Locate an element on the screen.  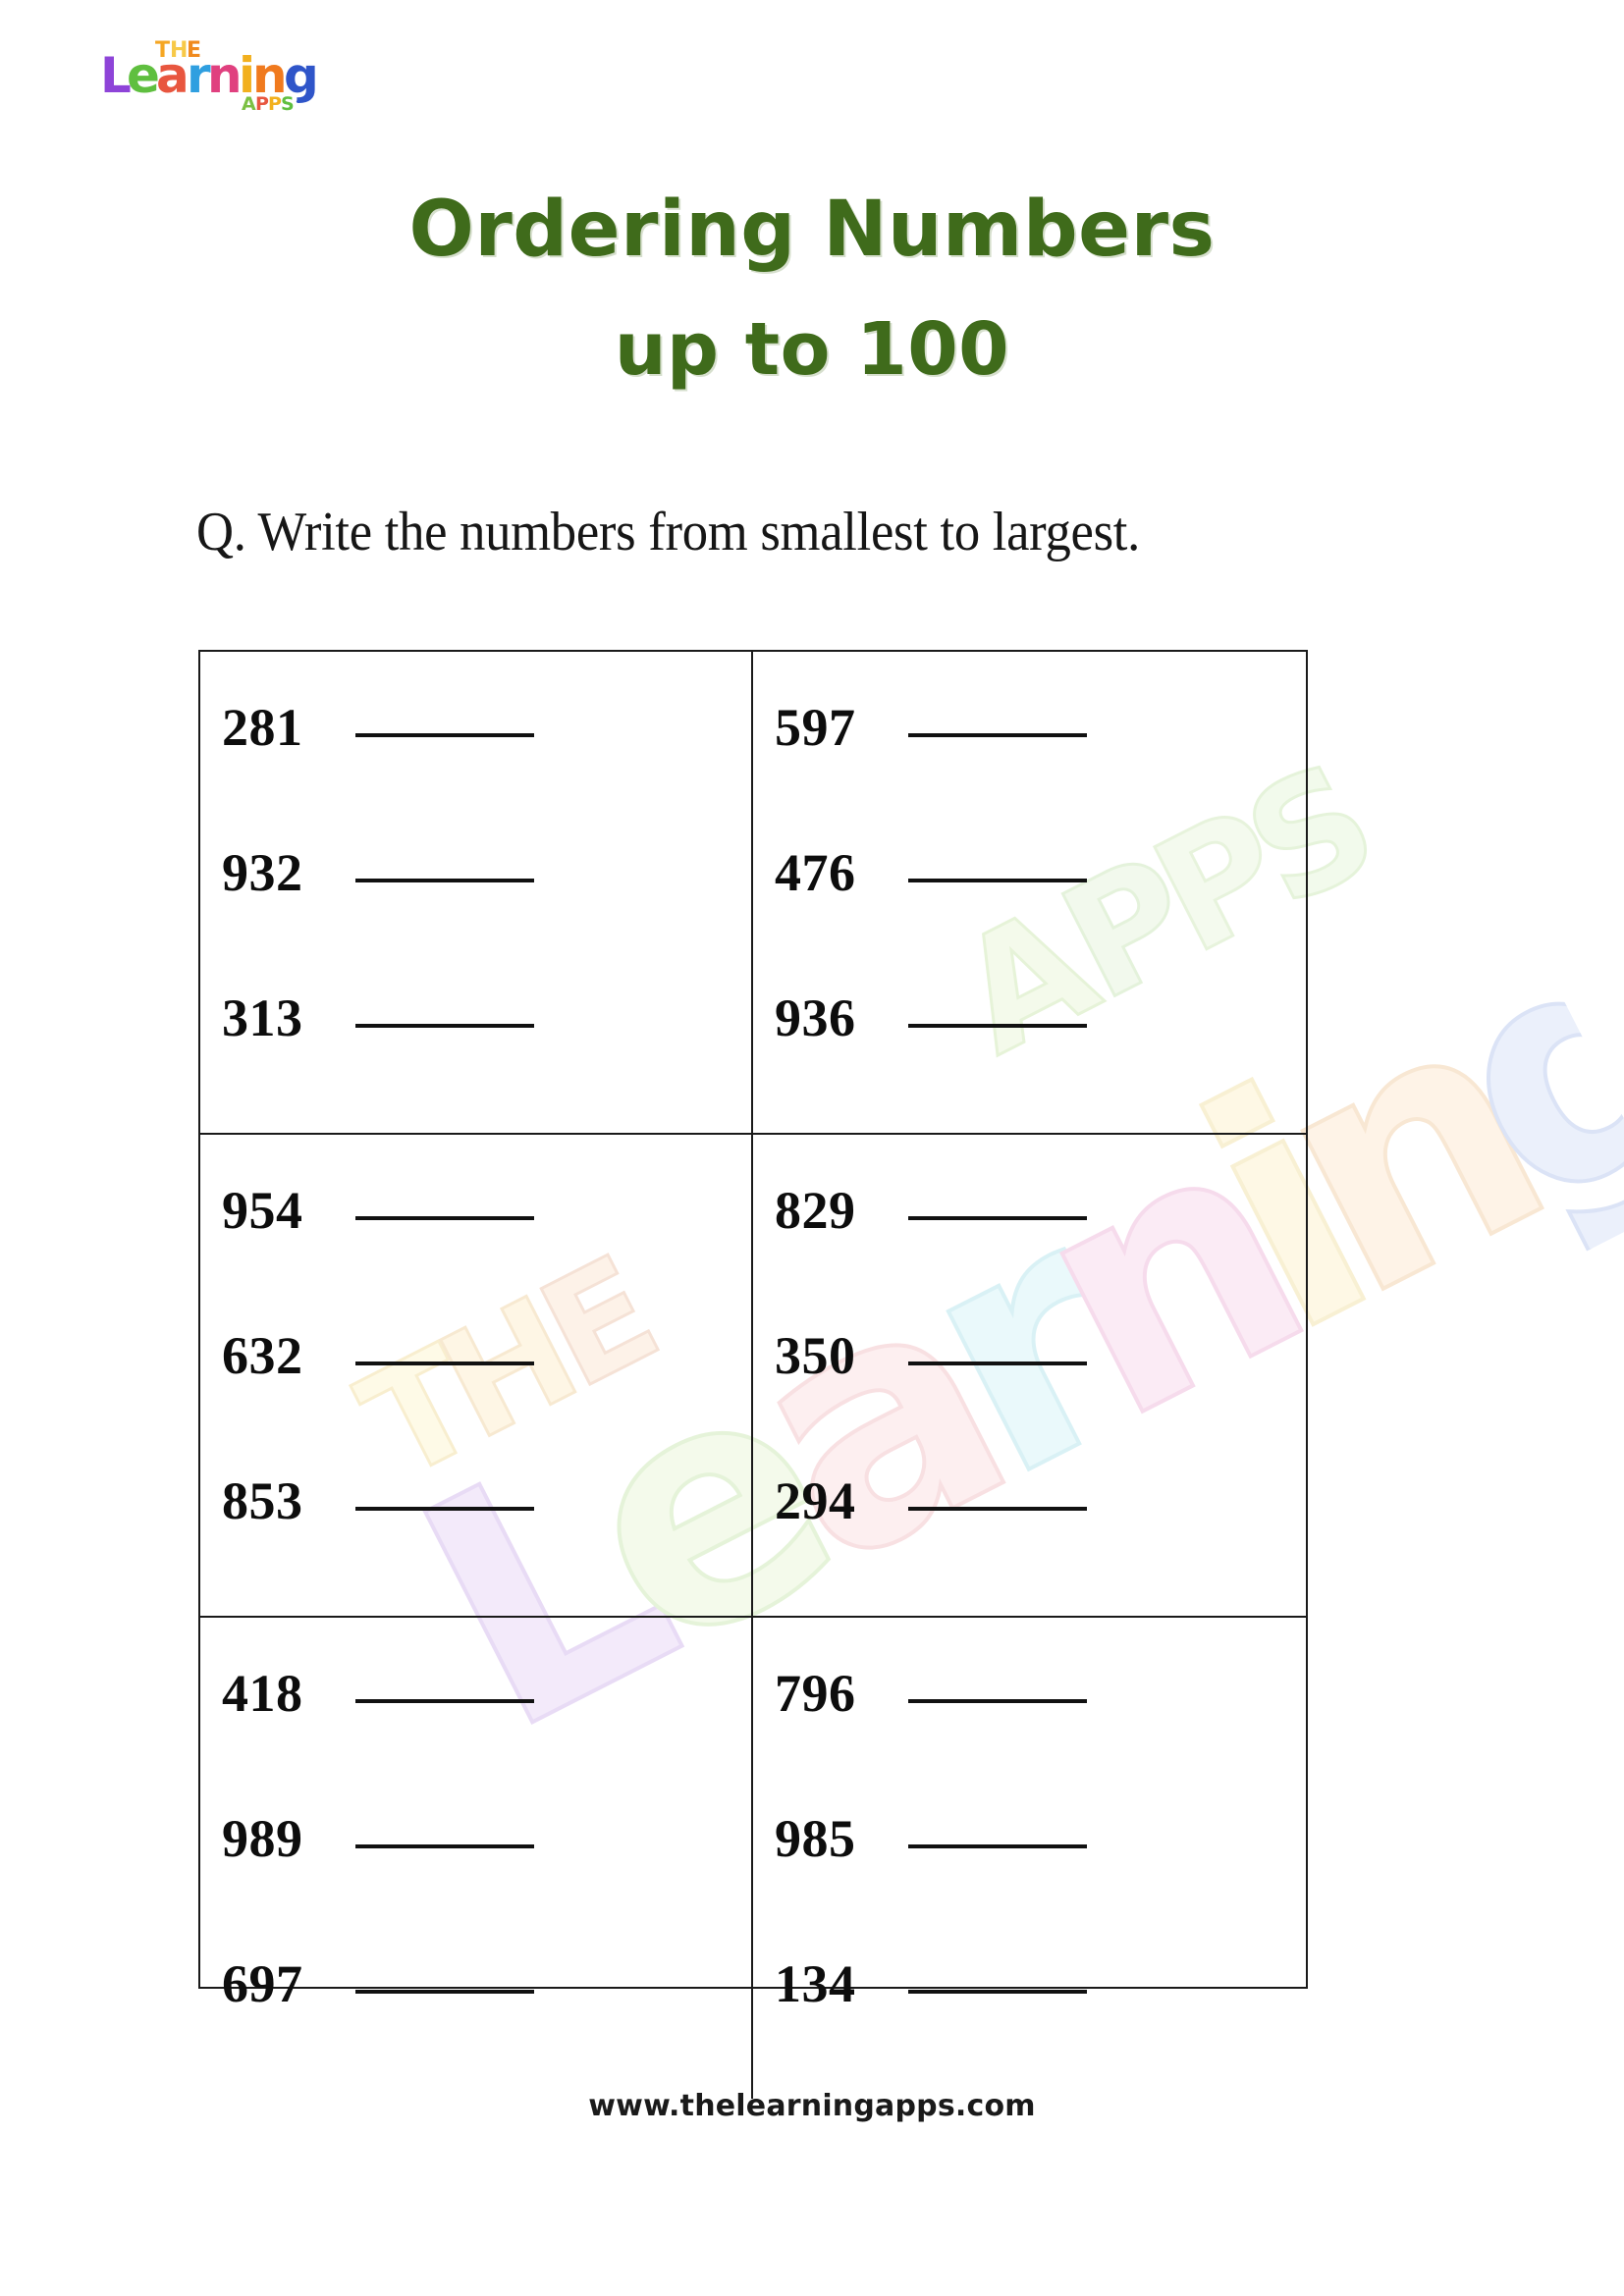
number-value: 829 is located at coordinates (815, 1210).